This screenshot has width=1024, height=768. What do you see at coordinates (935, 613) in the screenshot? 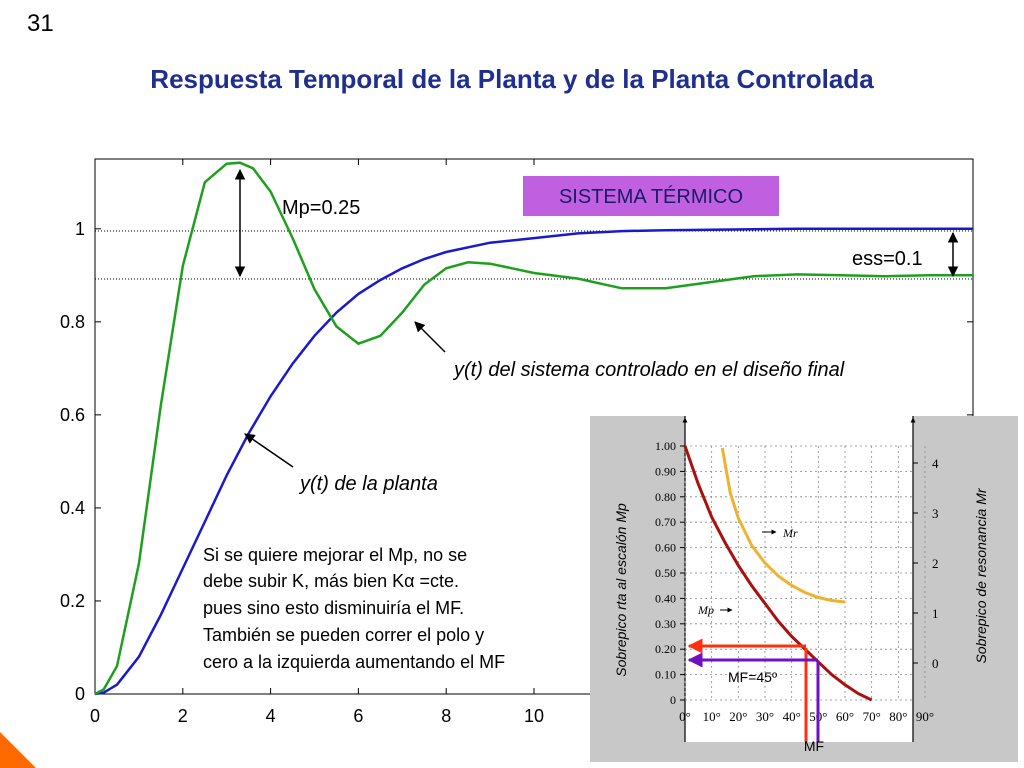
I see `inset-right-tick-label: 1` at bounding box center [935, 613].